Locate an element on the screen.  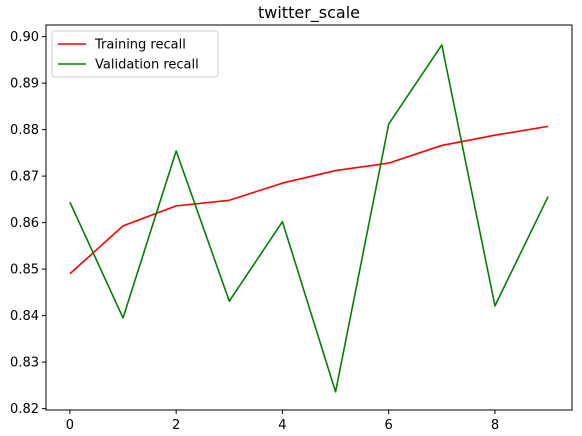
y-tick-label: 0.86 is located at coordinates (24, 223).